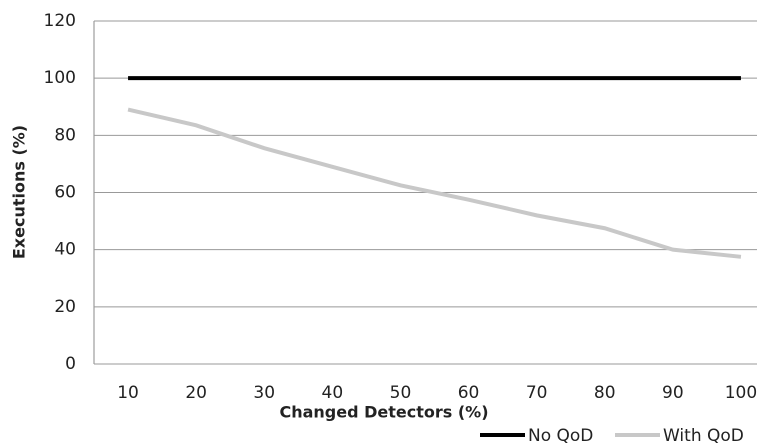 This screenshot has width=757, height=446. I want to click on x-tick-label: 80, so click(605, 393).